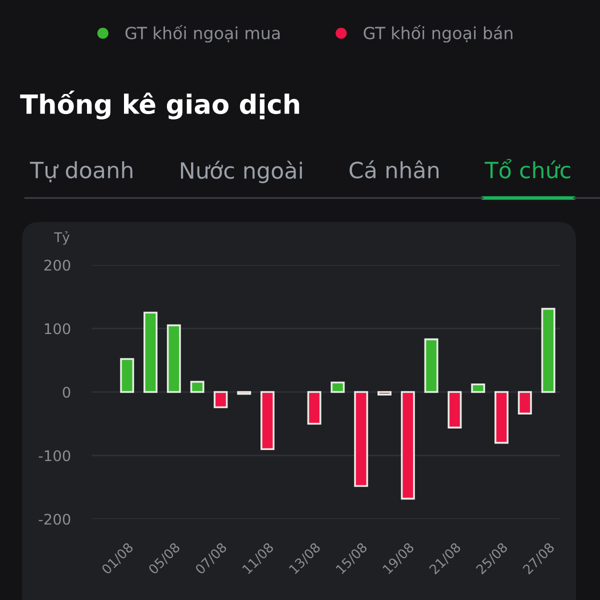 The height and width of the screenshot is (600, 600). I want to click on text: Tổ chức, so click(527, 168).